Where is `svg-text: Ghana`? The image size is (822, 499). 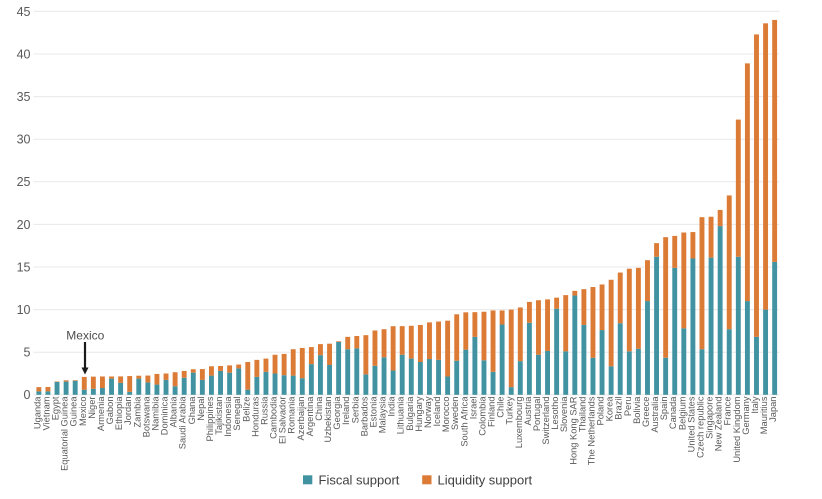 svg-text: Ghana is located at coordinates (192, 410).